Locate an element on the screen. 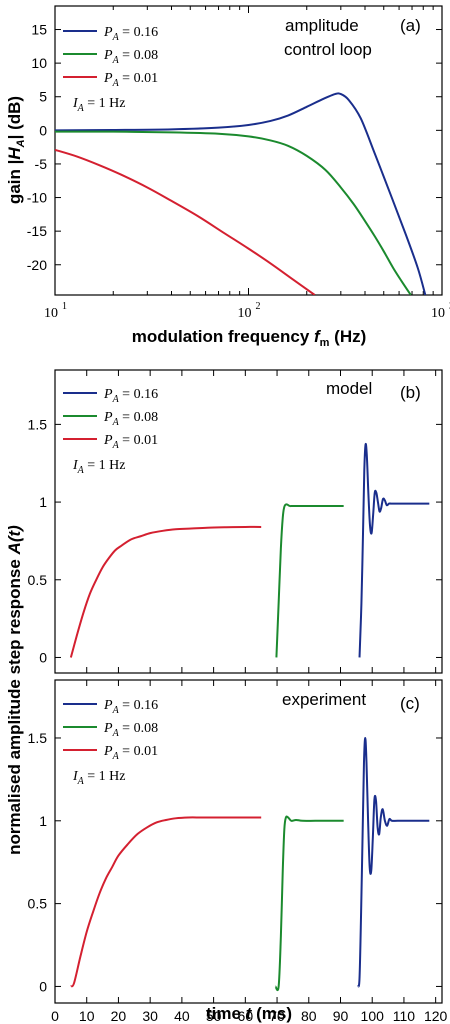 The width and height of the screenshot is (450, 1024). x-tick-label: 70 is located at coordinates (277, 1016).